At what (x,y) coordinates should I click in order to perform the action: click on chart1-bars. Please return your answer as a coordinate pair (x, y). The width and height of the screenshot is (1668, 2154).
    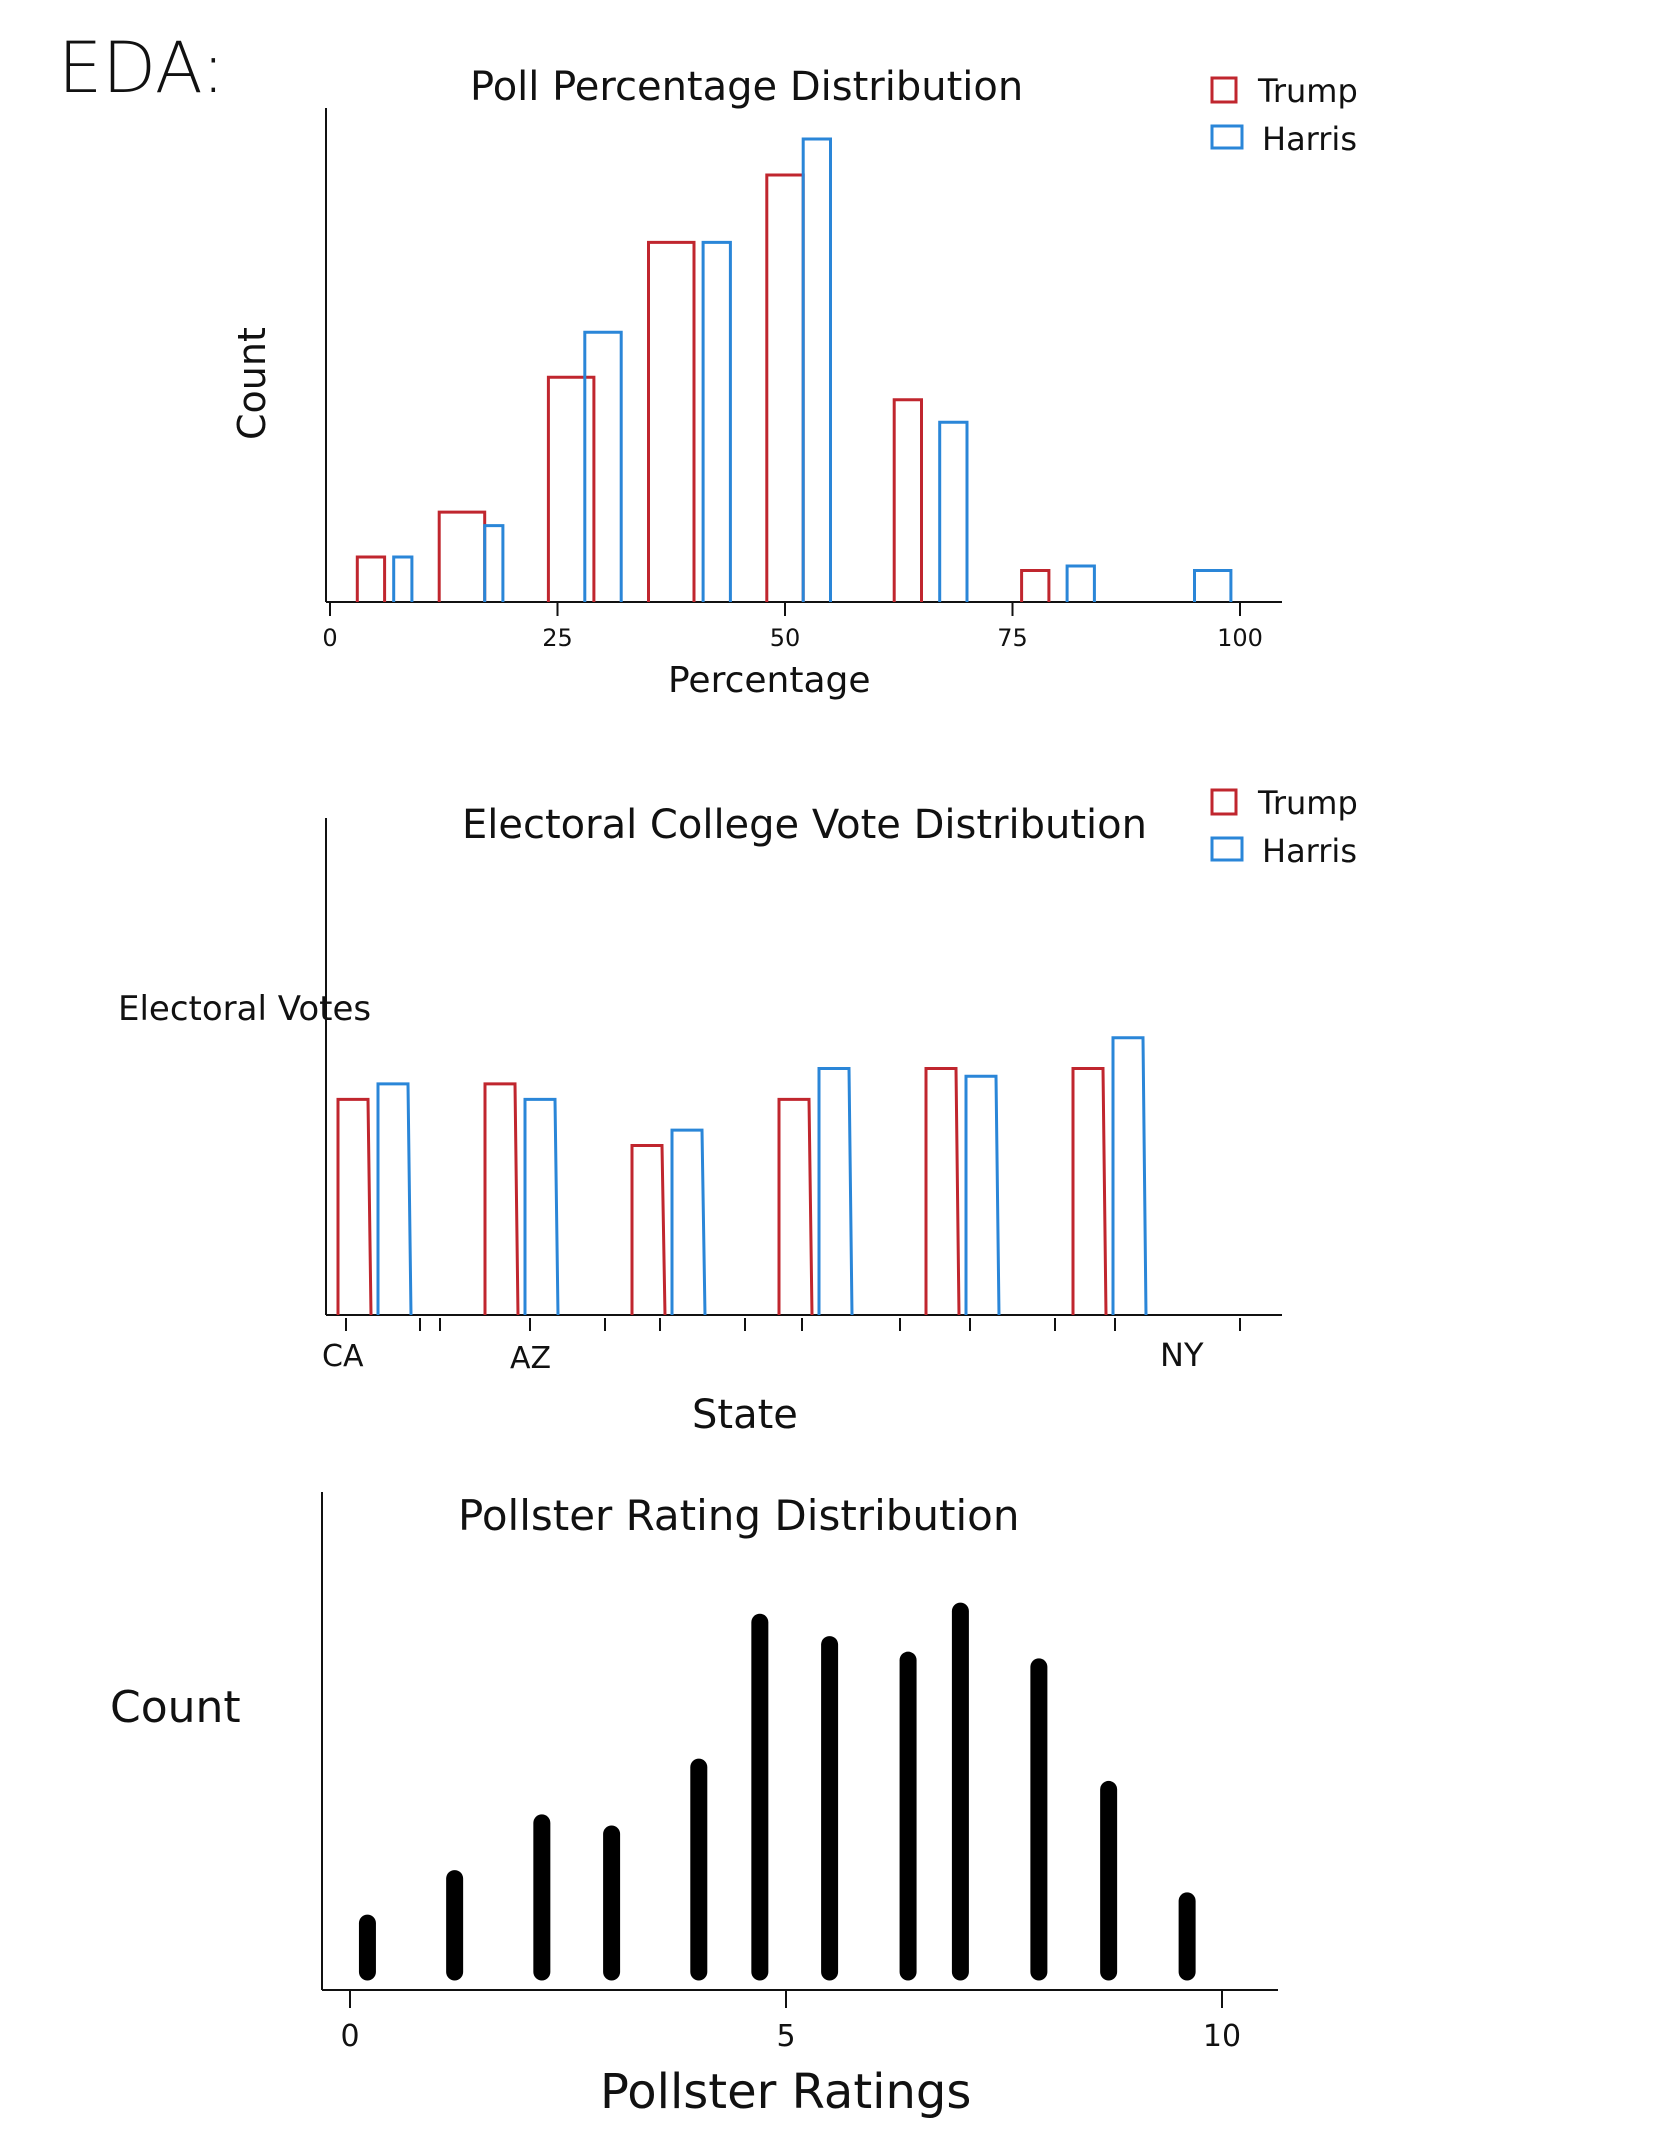
    Looking at the image, I should click on (794, 369).